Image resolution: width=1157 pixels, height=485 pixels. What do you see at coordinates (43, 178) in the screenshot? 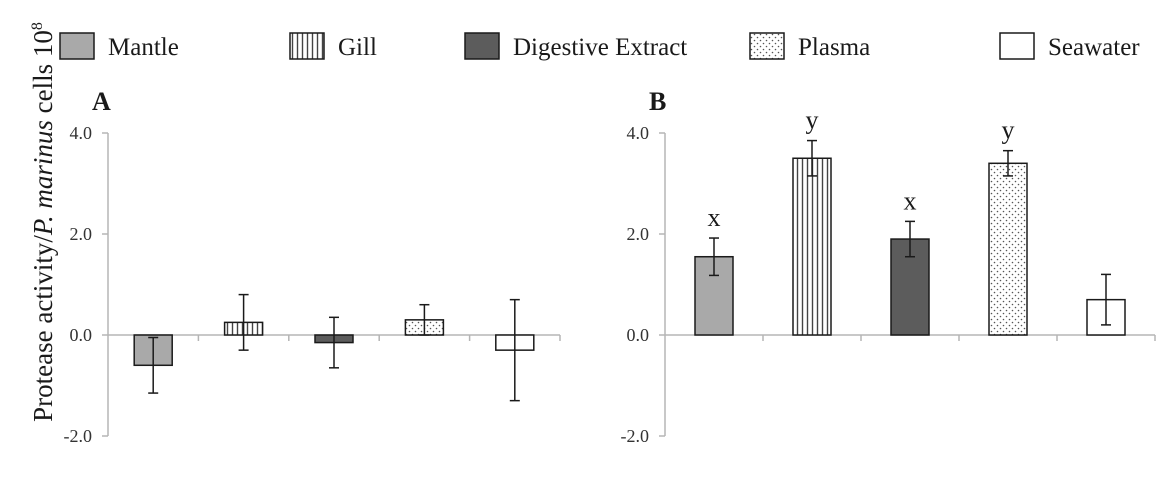
I see `y-axis-label-italic: P. marinus` at bounding box center [43, 178].